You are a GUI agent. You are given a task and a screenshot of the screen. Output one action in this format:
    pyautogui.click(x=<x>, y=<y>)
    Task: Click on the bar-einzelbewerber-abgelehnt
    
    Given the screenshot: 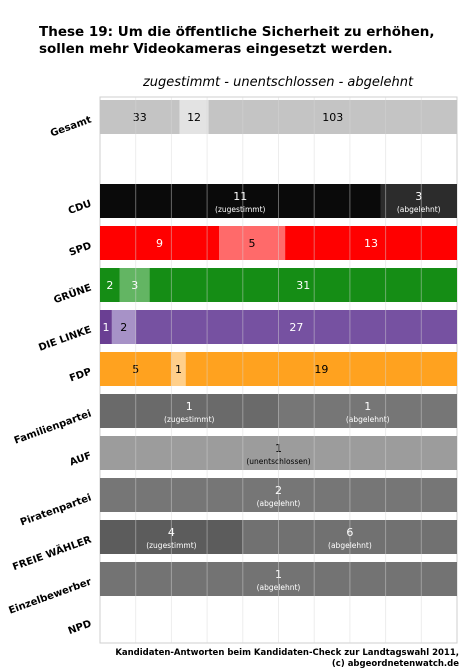 What is the action you would take?
    pyautogui.click(x=278, y=579)
    